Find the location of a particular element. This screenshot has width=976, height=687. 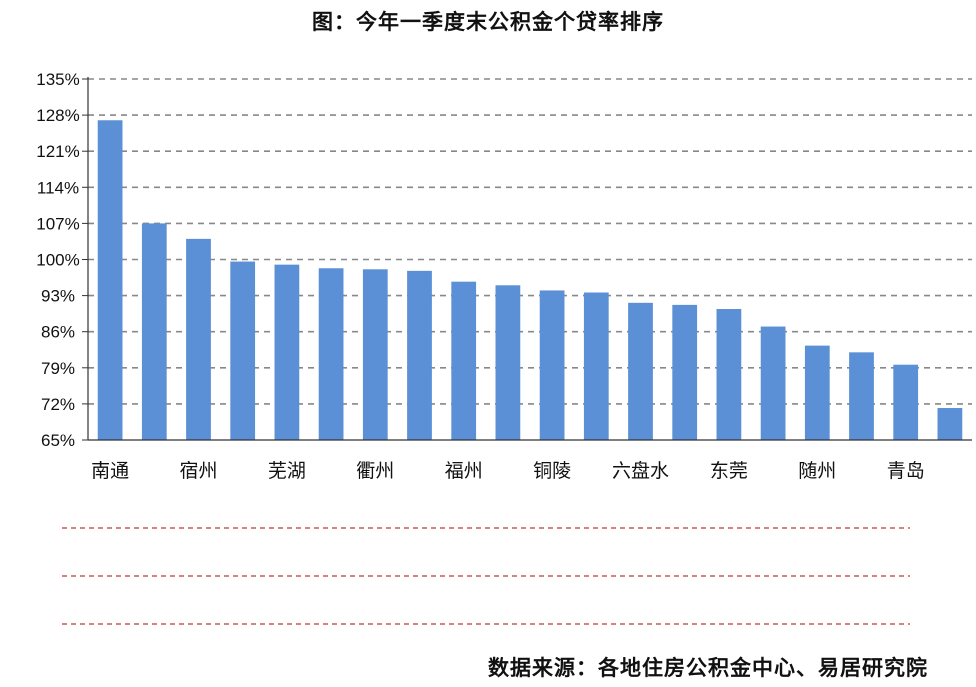

x-tick-label: 宿州 is located at coordinates (198, 471).